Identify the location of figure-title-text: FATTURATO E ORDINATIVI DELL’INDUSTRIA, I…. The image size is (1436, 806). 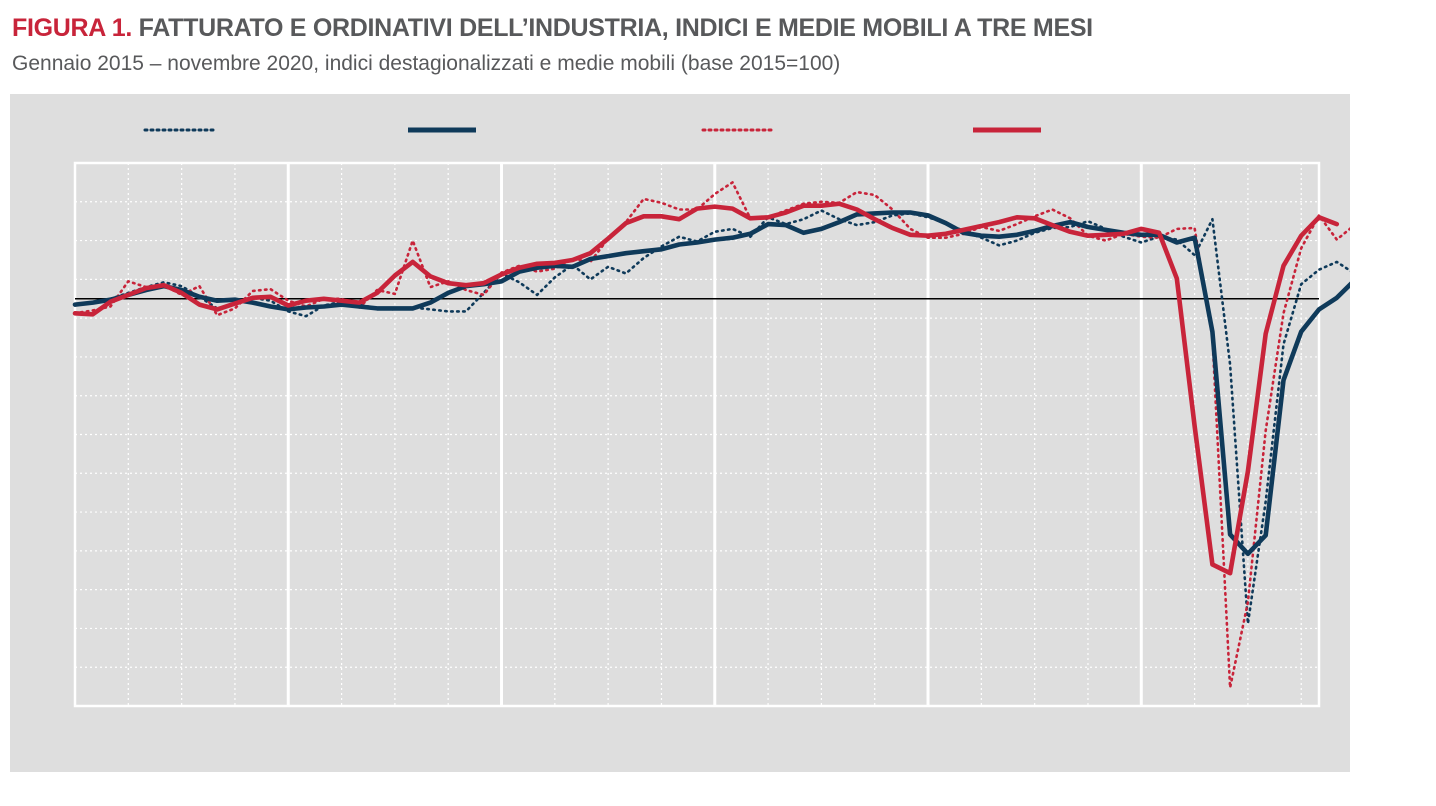
(615, 28).